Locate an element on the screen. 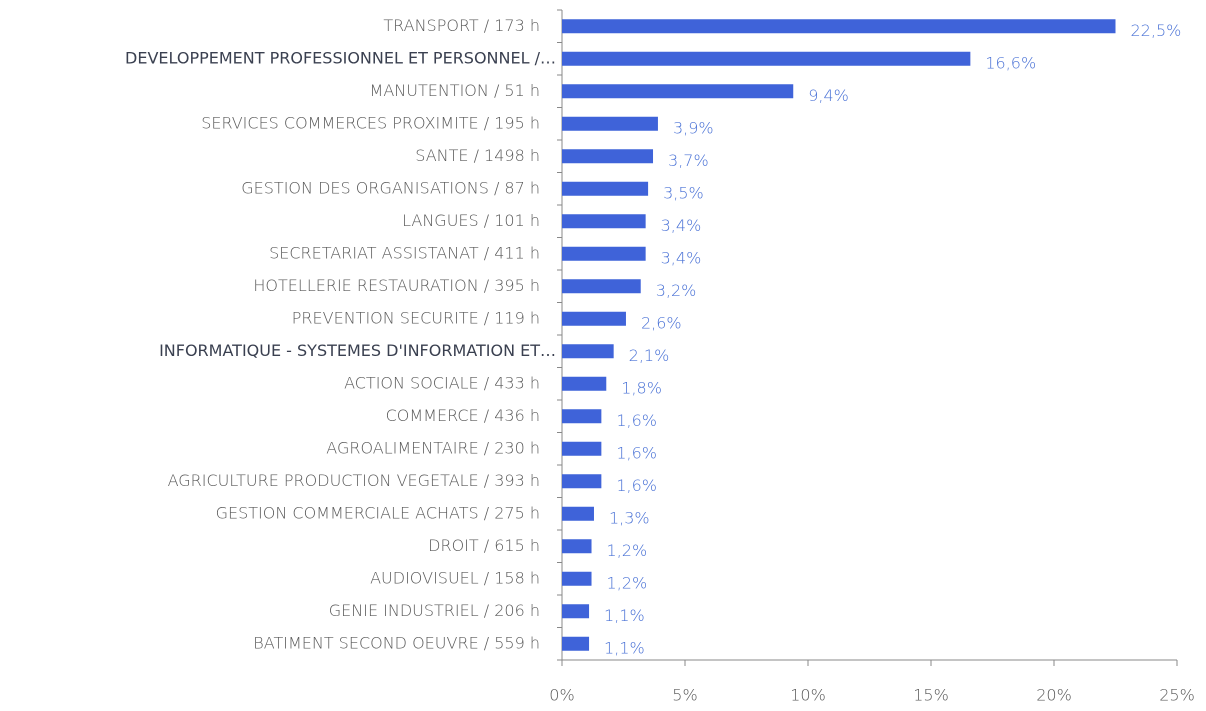 This screenshot has width=1206, height=711. category-label: HOTELLERIE RESTAURATION / 395 h is located at coordinates (396, 285).